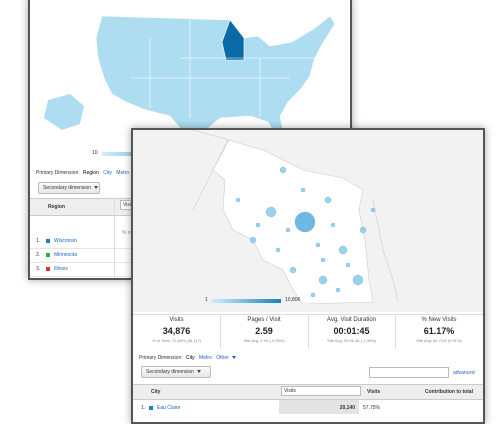  I want to click on legend-max: 10,806, so click(293, 300).